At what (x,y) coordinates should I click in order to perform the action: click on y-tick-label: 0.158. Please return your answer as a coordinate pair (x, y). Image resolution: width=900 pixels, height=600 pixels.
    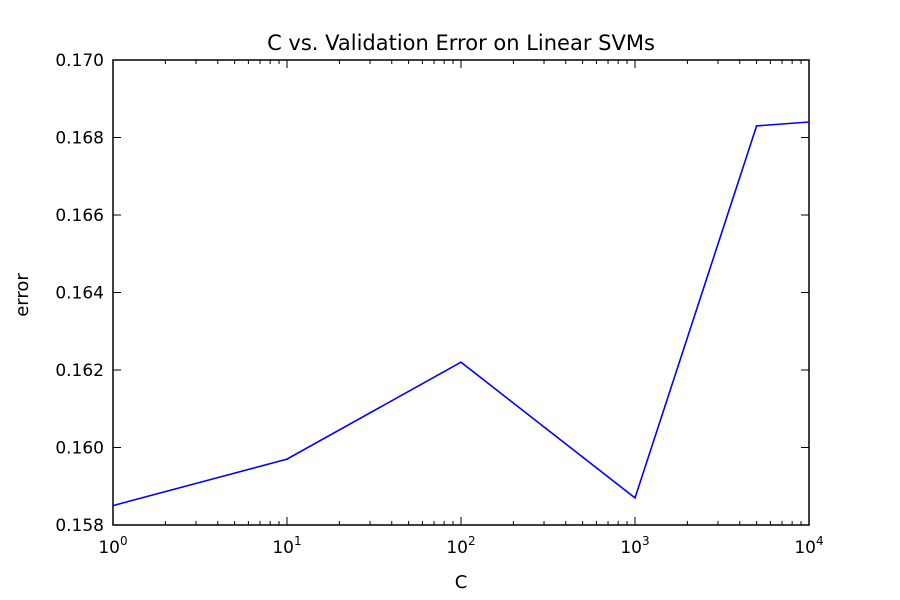
    Looking at the image, I should click on (79, 526).